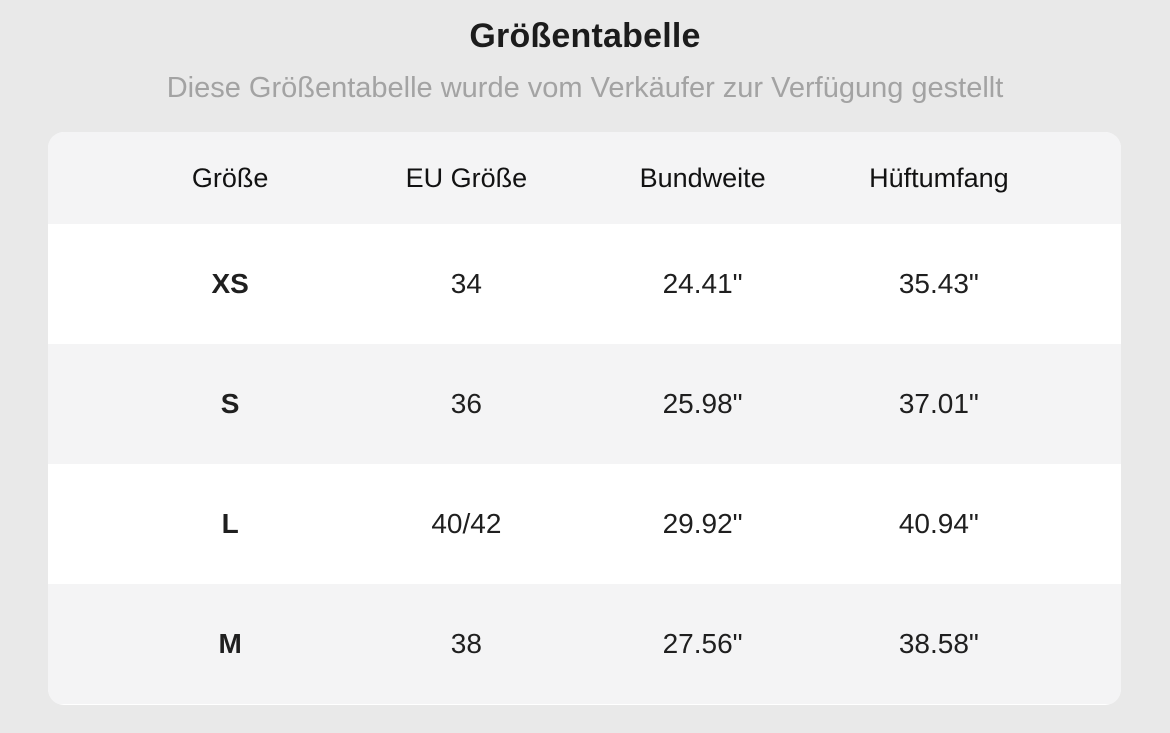  What do you see at coordinates (938, 403) in the screenshot?
I see `cell-hip: 37.01"` at bounding box center [938, 403].